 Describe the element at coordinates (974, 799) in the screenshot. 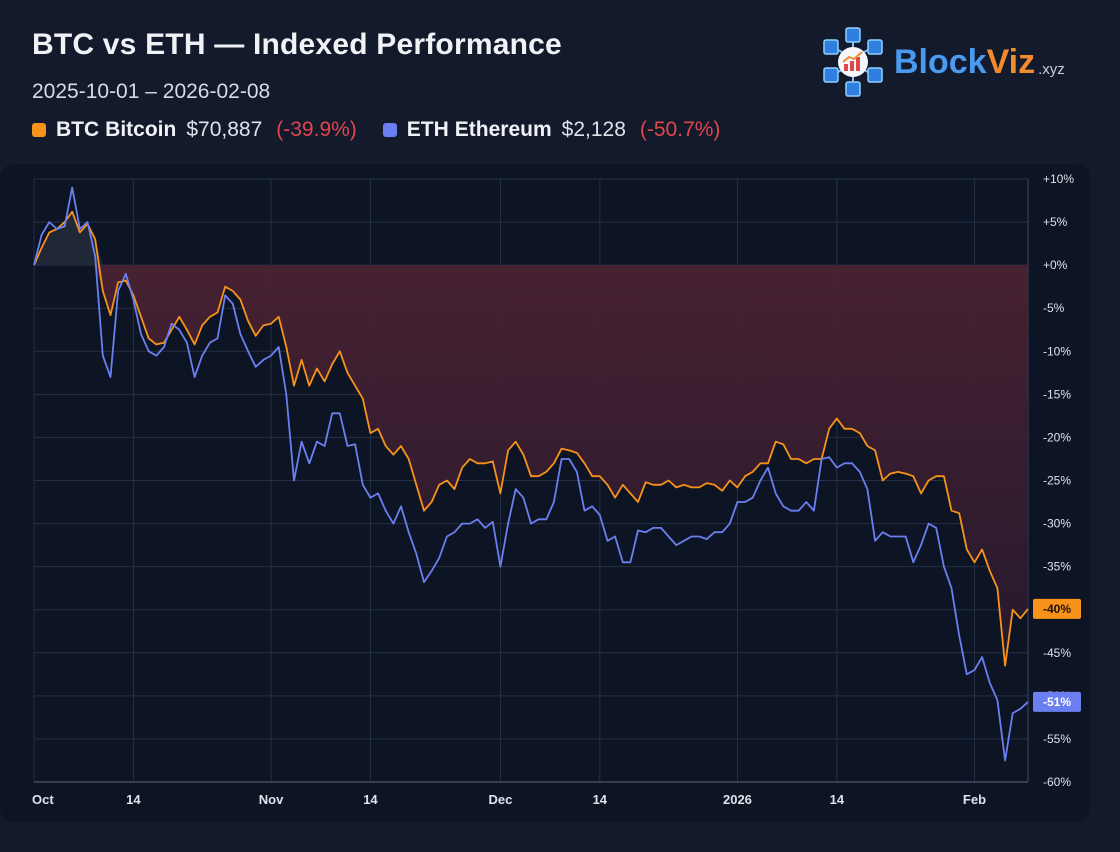

I see `x-tick-label: Feb` at that location.